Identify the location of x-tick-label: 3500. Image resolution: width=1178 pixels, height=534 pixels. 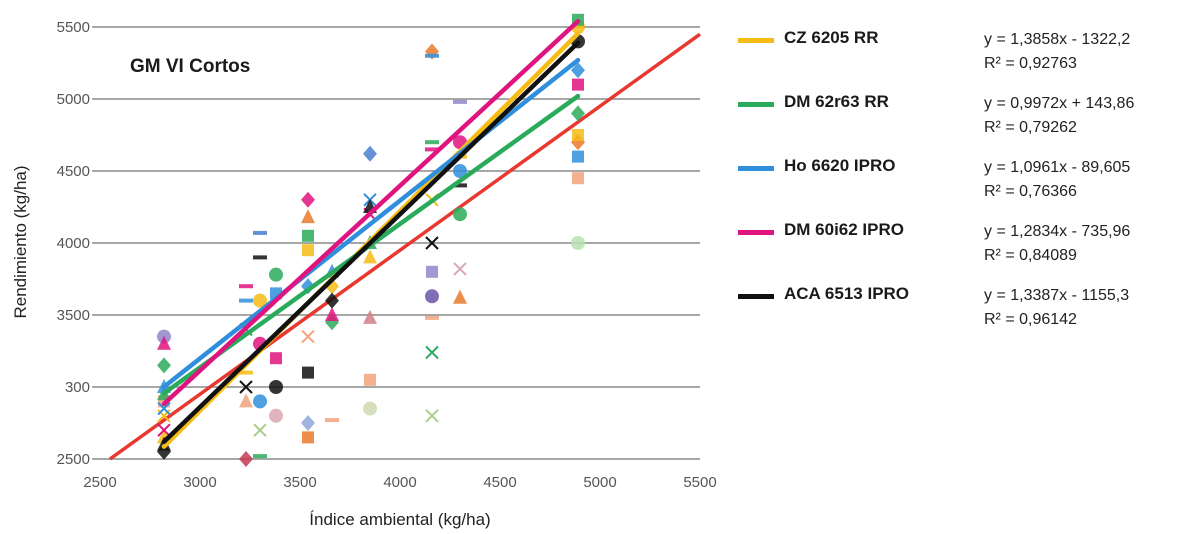
(299, 482).